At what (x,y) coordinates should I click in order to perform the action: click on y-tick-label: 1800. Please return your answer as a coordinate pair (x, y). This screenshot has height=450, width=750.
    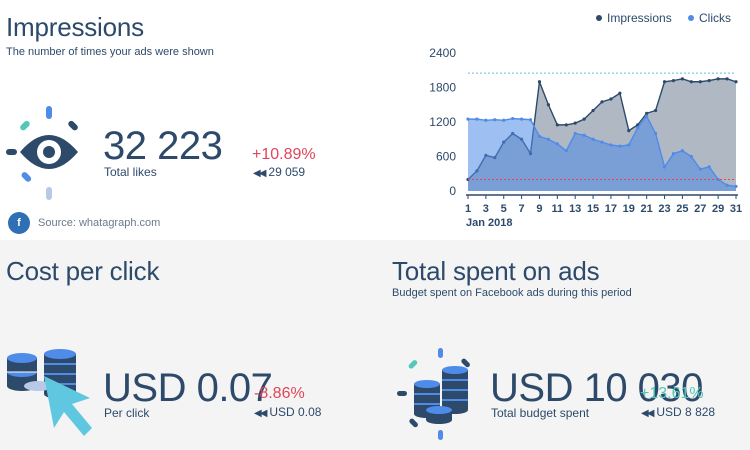
    Looking at the image, I should click on (442, 88).